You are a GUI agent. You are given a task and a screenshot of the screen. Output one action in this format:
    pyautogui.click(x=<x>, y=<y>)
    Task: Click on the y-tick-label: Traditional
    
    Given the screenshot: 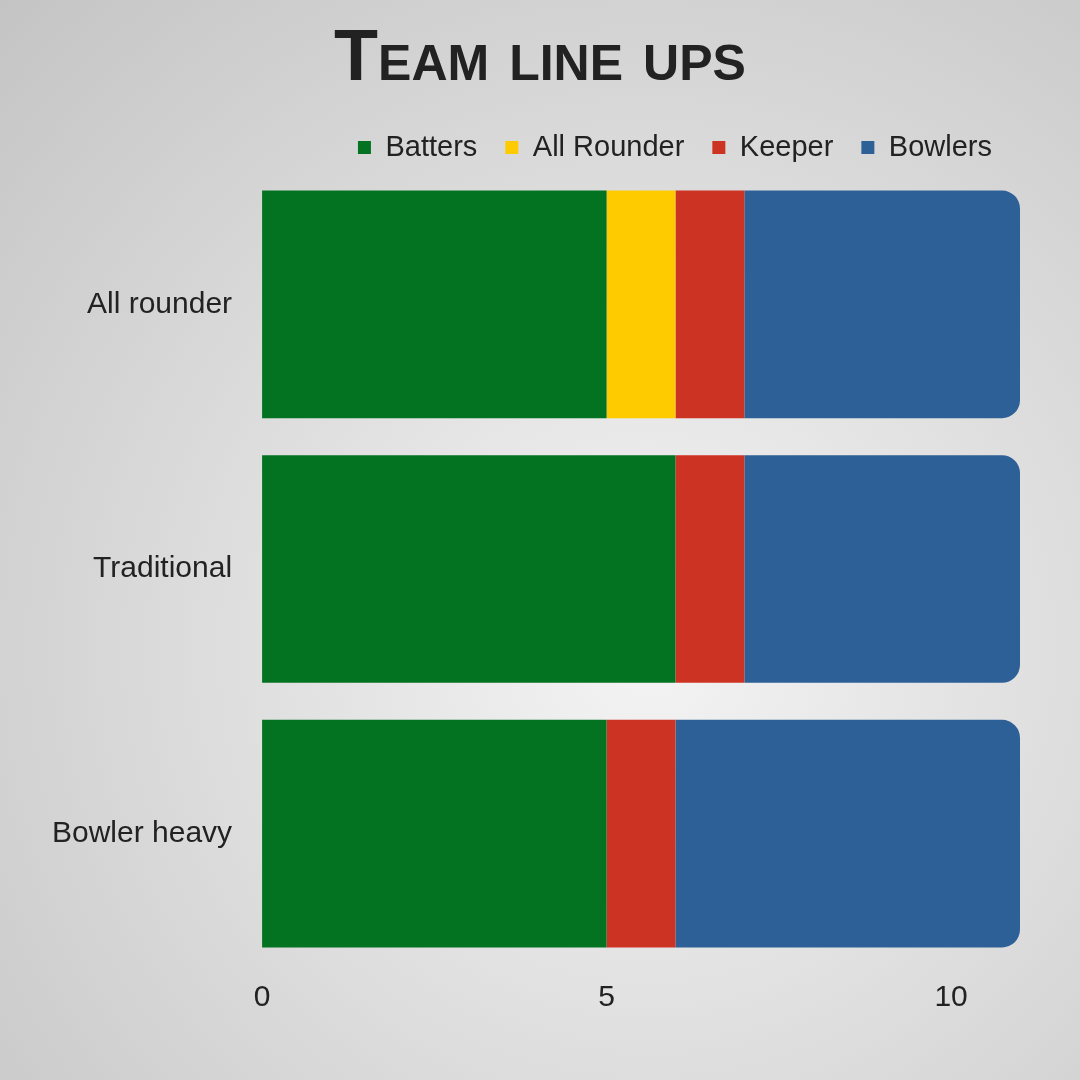 What is the action you would take?
    pyautogui.click(x=163, y=567)
    